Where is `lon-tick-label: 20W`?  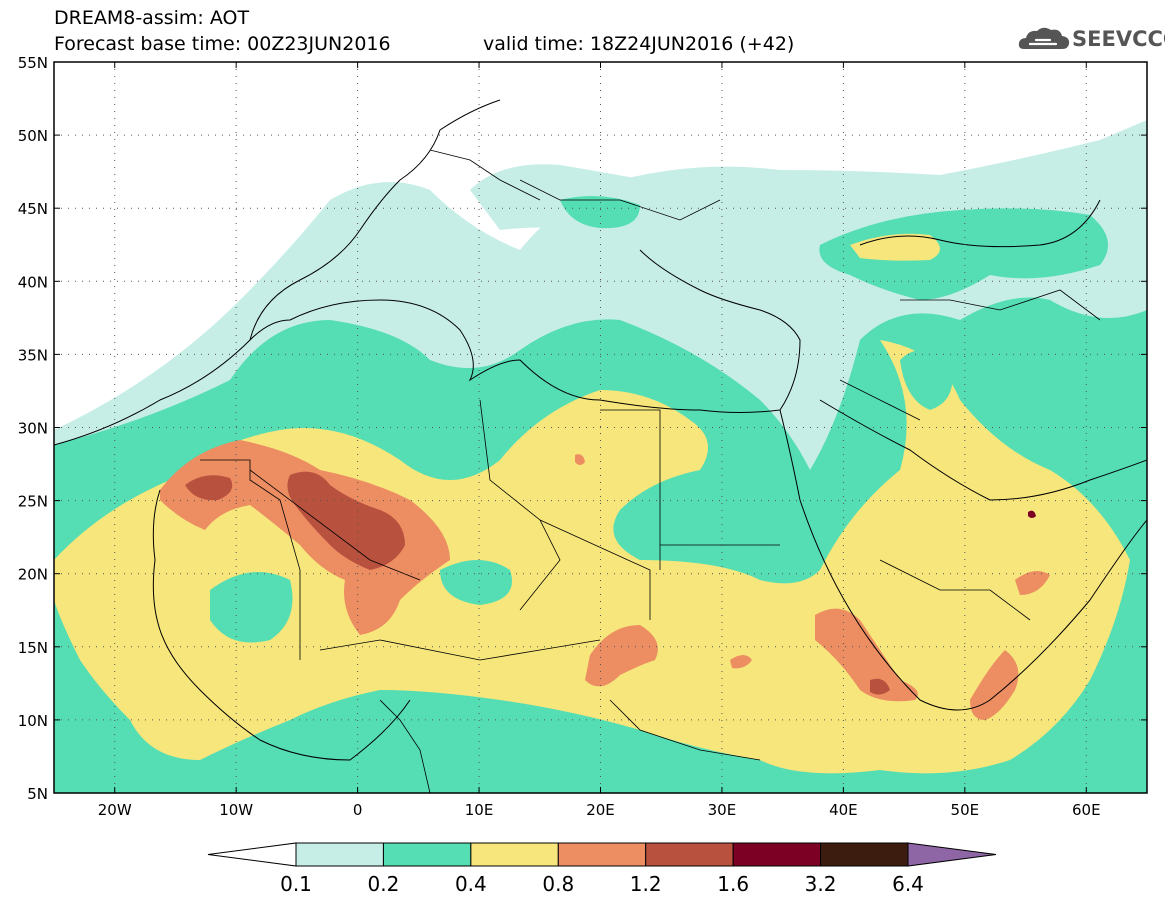 lon-tick-label: 20W is located at coordinates (115, 810).